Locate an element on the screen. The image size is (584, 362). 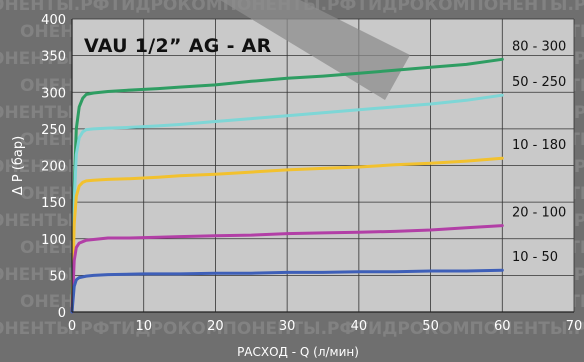
shaded-band is located at coordinates (315, 50).